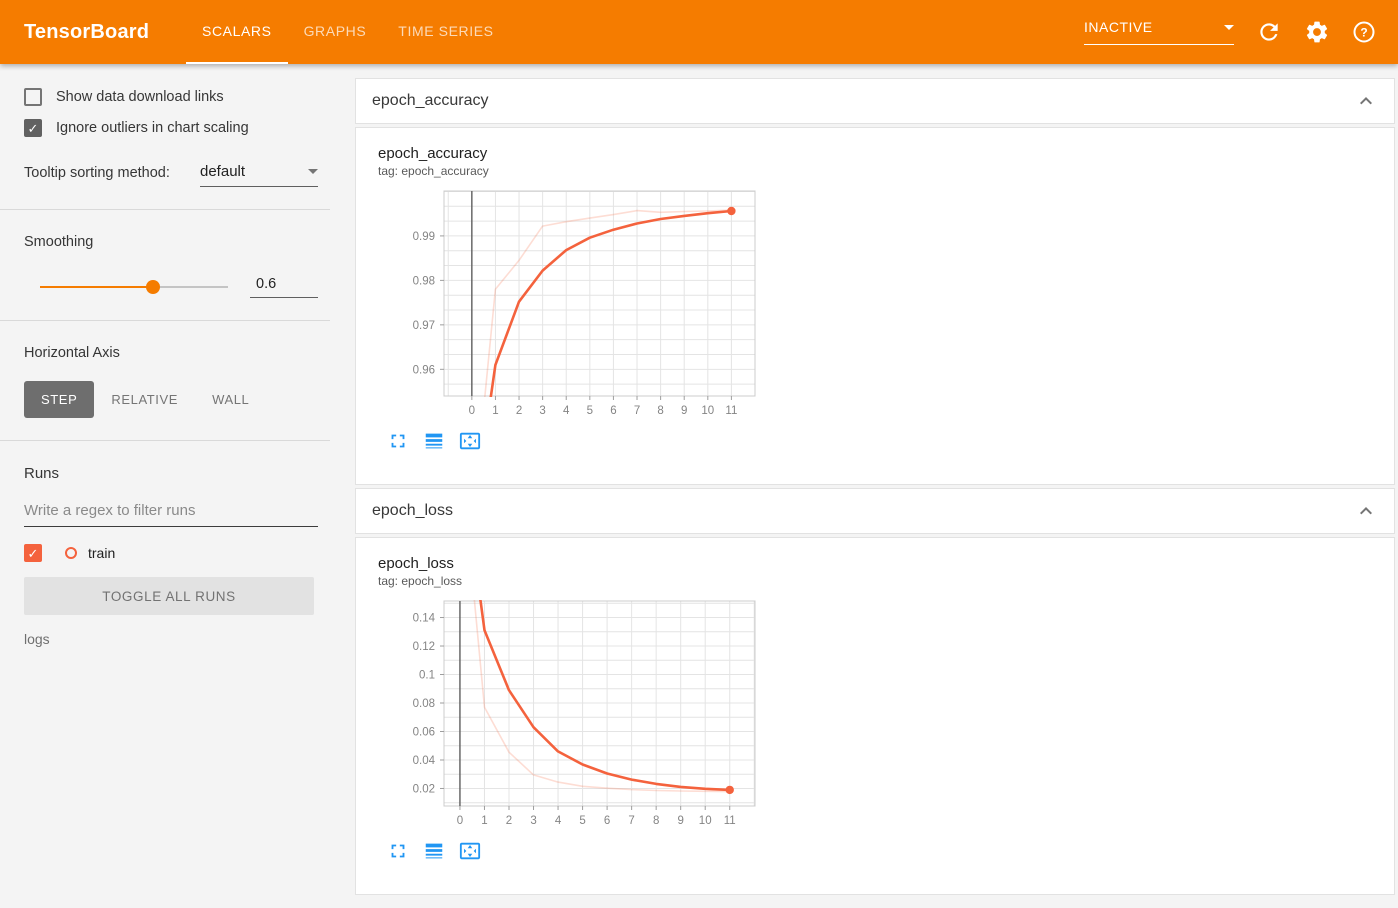 This screenshot has height=908, width=1398. Describe the element at coordinates (171, 175) in the screenshot. I see `tooltip-sorting-row: Tooltip sorting method: default` at that location.